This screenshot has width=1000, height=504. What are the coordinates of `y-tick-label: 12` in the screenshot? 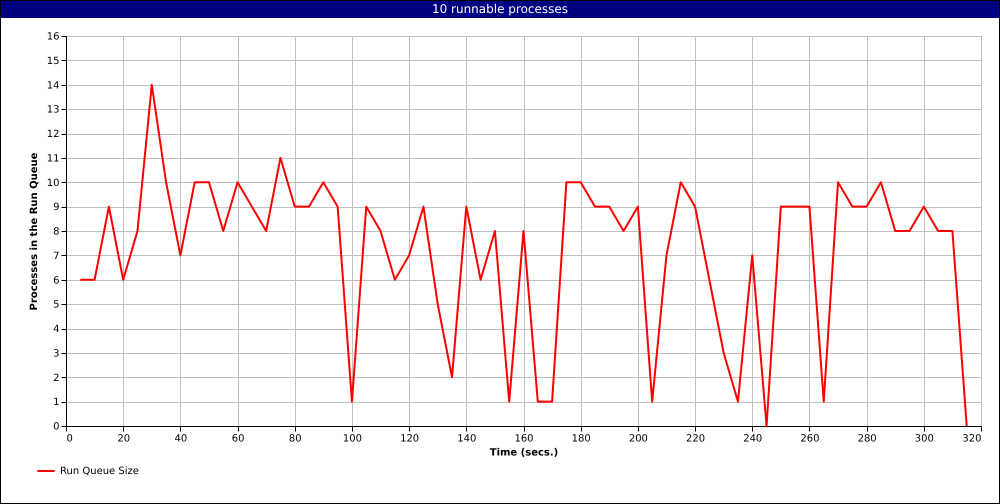 It's located at (53, 134).